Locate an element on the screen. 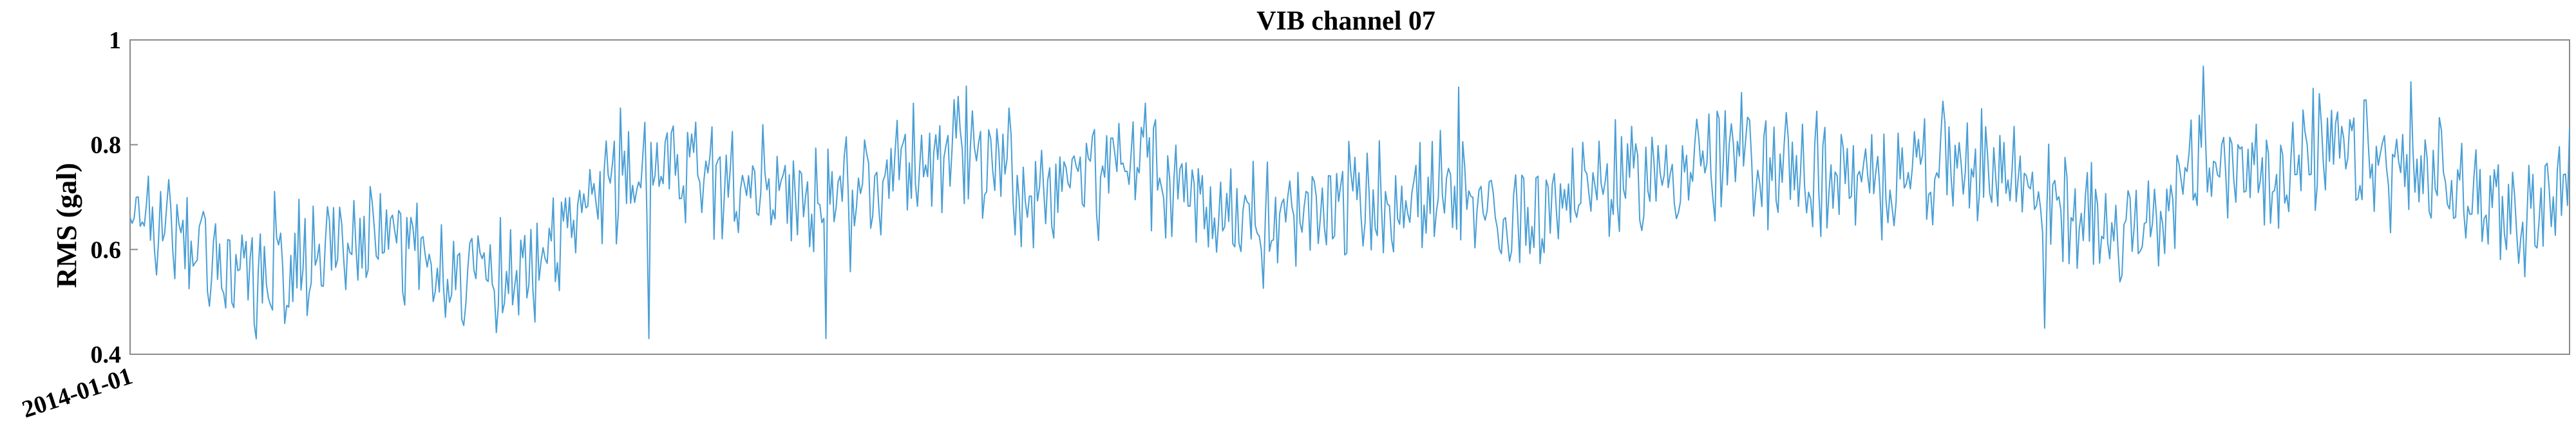 The height and width of the screenshot is (438, 2576). x-axis: 2014-01-01 is located at coordinates (77, 394).